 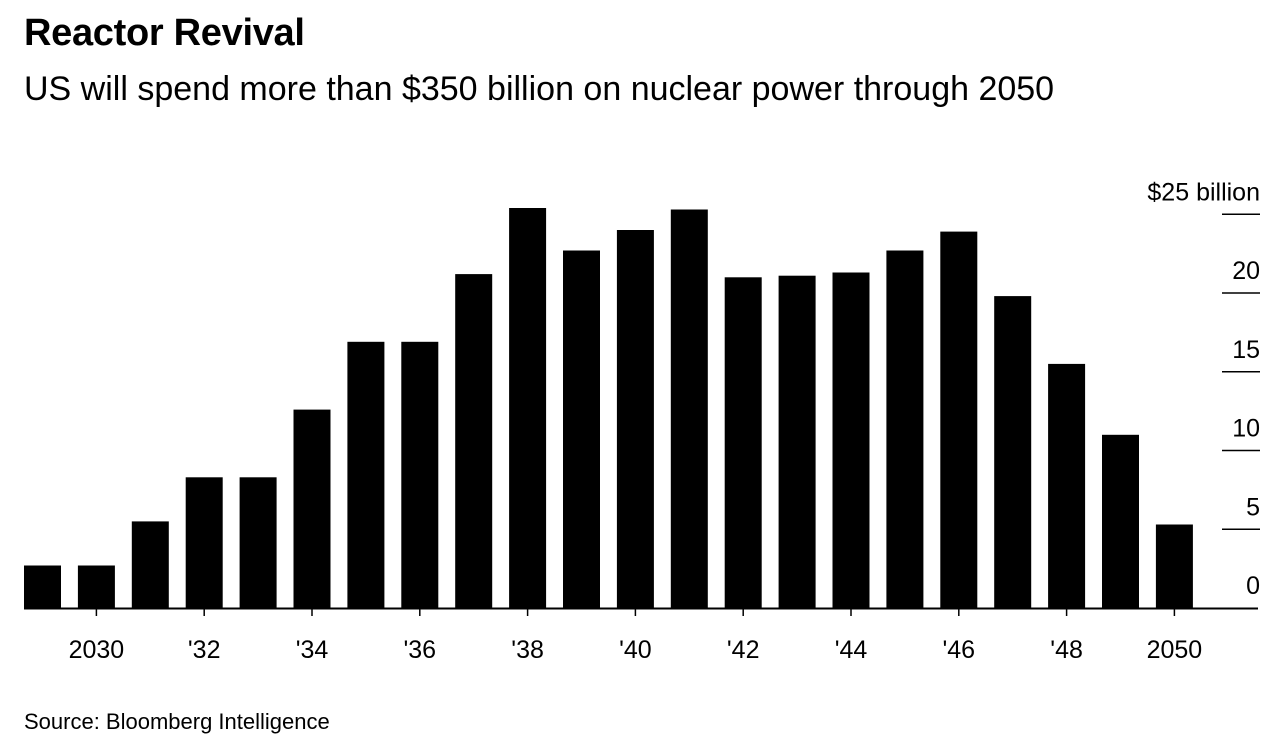 What do you see at coordinates (420, 474) in the screenshot?
I see `bar-2036` at bounding box center [420, 474].